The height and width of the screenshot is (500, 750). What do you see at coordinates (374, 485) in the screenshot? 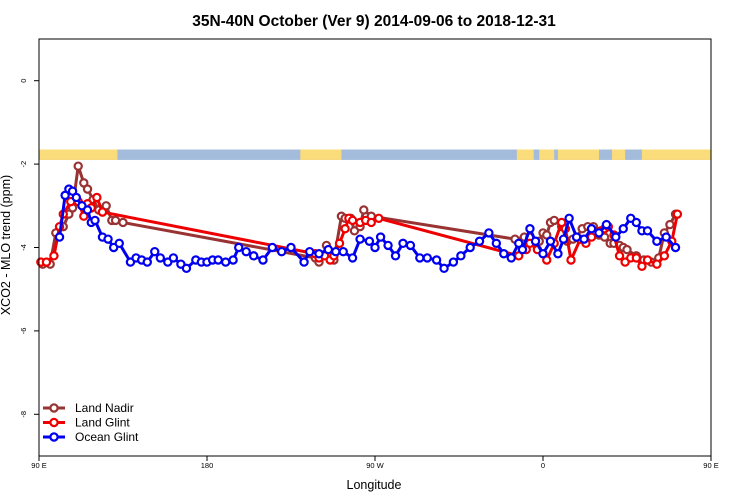
I see `x-axis-label: Longitude` at bounding box center [374, 485].